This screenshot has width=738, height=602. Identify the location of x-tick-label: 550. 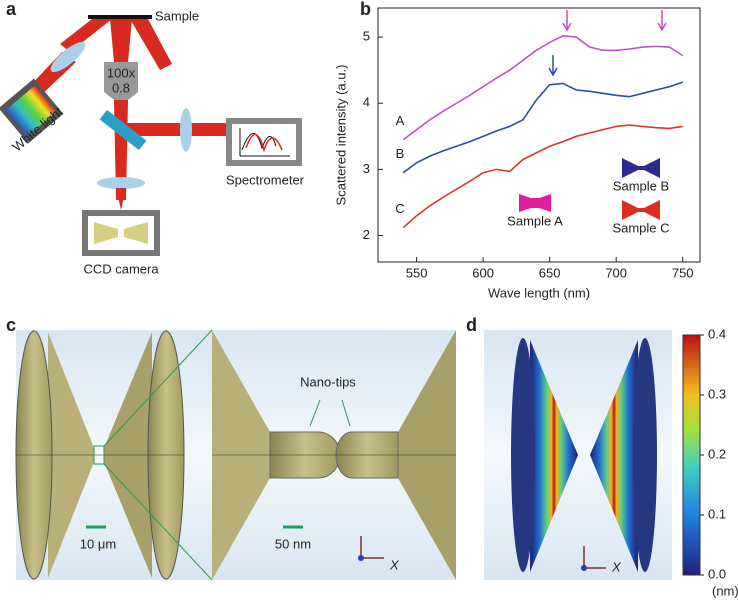
(417, 272).